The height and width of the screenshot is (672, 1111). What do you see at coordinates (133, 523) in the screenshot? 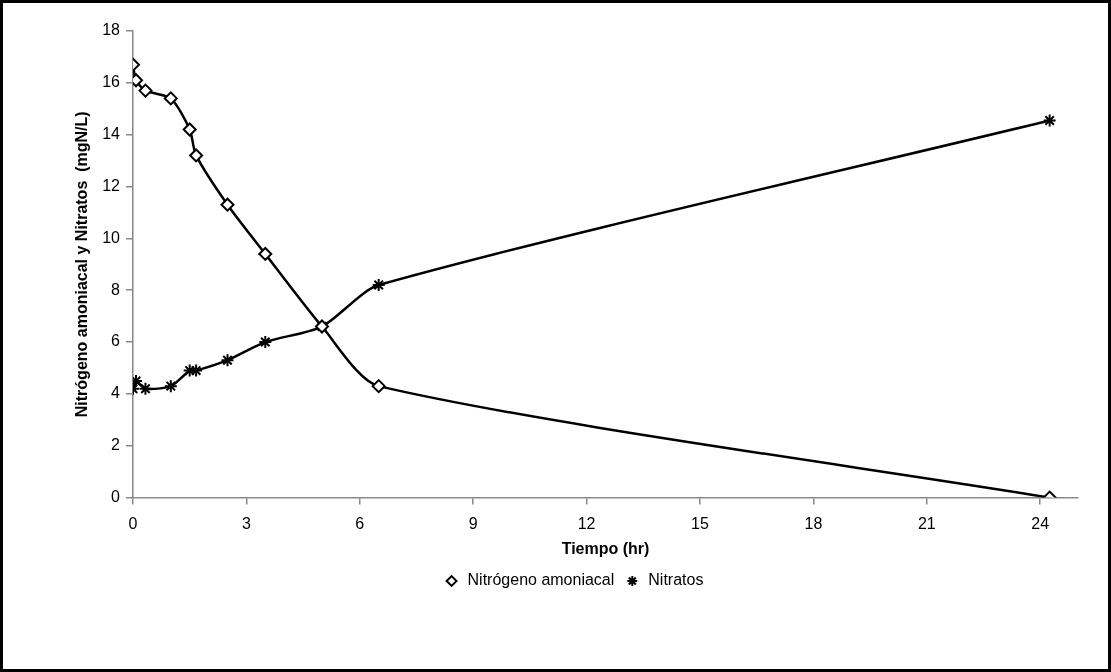
I see `x-tick-label: 0` at bounding box center [133, 523].